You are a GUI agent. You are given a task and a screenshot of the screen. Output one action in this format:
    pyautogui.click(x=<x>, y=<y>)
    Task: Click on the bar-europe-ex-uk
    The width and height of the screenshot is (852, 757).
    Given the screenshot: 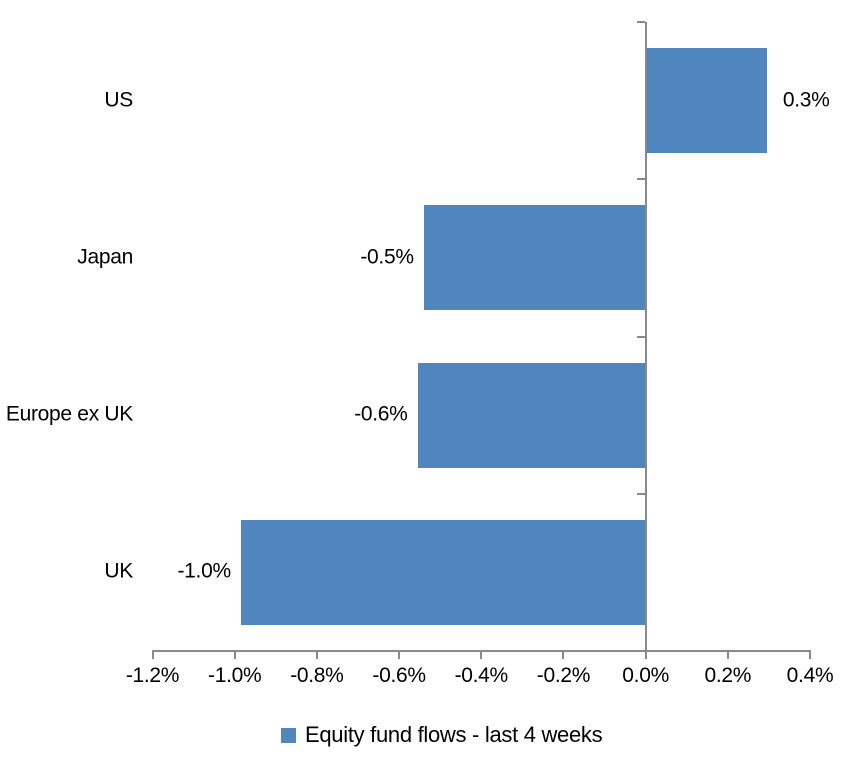 What is the action you would take?
    pyautogui.click(x=531, y=415)
    